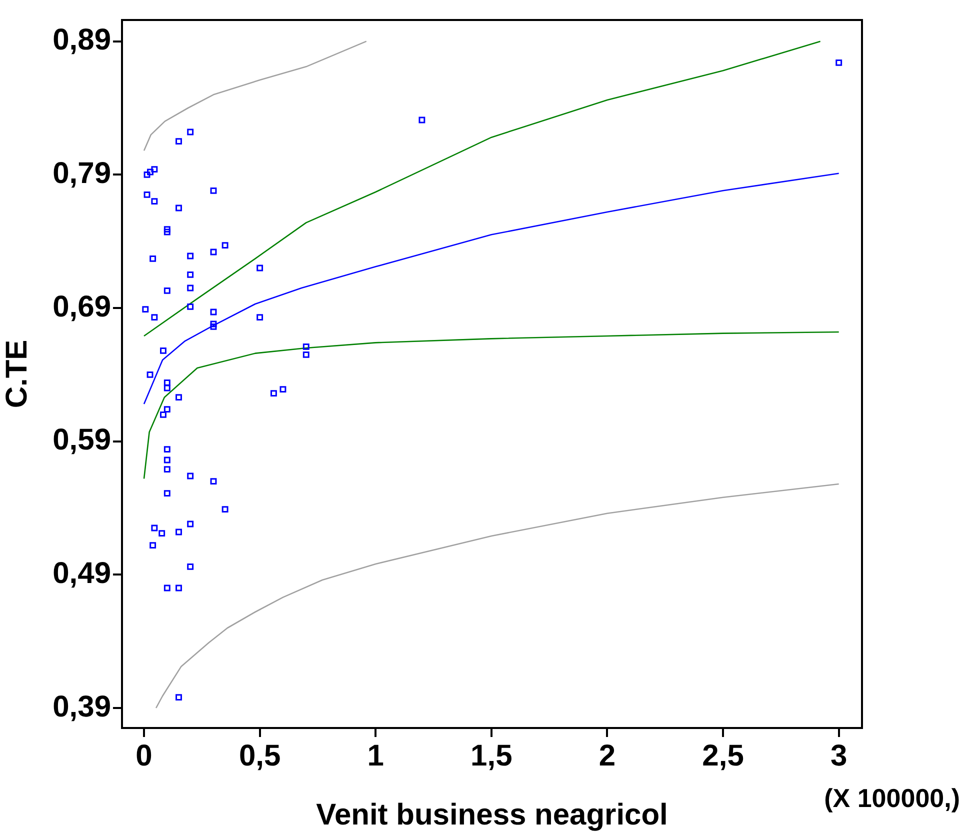  I want to click on text: (X 100000,), so click(892, 798).